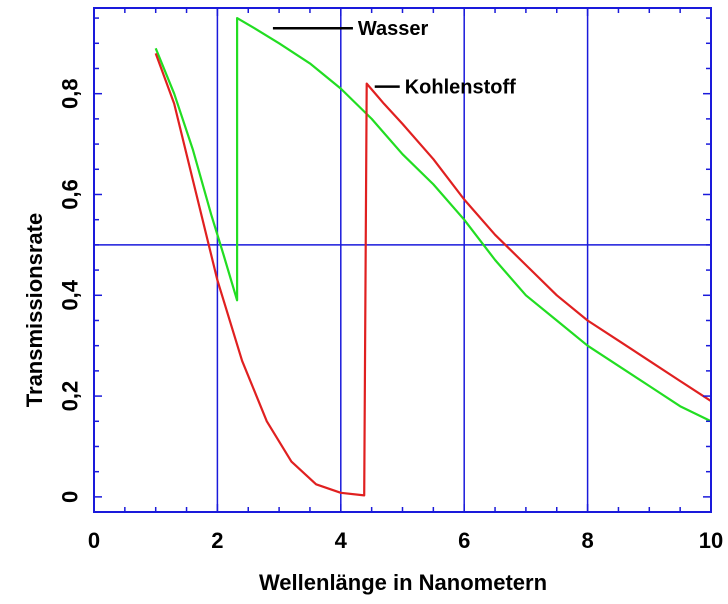 Image resolution: width=728 pixels, height=604 pixels. Describe the element at coordinates (460, 88) in the screenshot. I see `series-label: Kohlenstoff` at that location.